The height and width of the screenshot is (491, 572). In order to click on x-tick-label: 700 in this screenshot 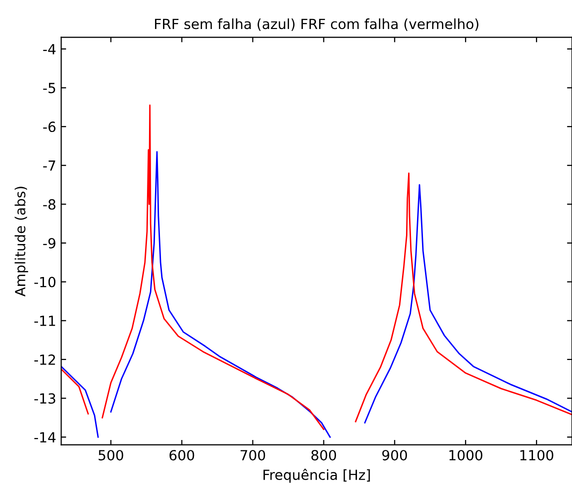, I will do `click(253, 455)`.